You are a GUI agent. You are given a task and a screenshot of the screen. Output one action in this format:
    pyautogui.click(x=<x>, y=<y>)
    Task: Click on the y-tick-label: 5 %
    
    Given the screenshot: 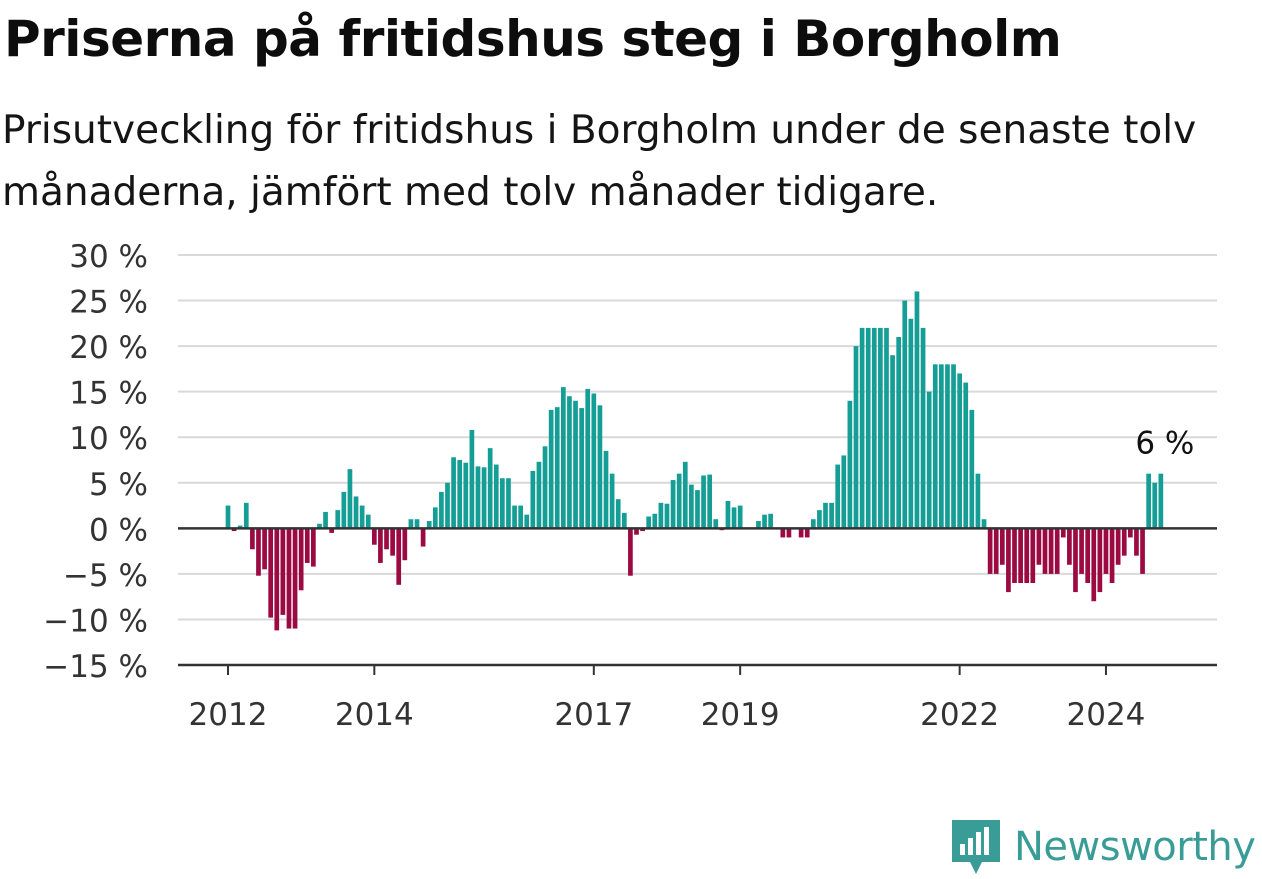 What is the action you would take?
    pyautogui.click(x=118, y=485)
    